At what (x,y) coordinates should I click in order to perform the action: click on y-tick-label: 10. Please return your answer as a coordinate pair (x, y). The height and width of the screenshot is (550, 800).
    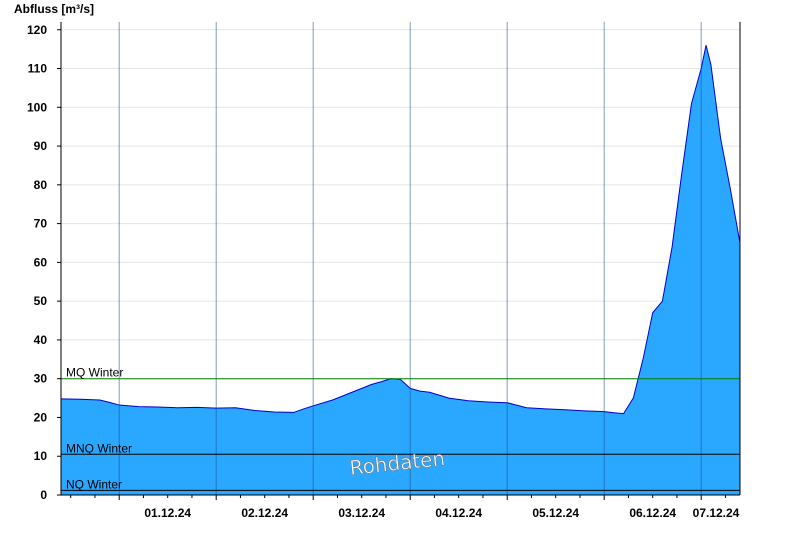
    Looking at the image, I should click on (41, 456).